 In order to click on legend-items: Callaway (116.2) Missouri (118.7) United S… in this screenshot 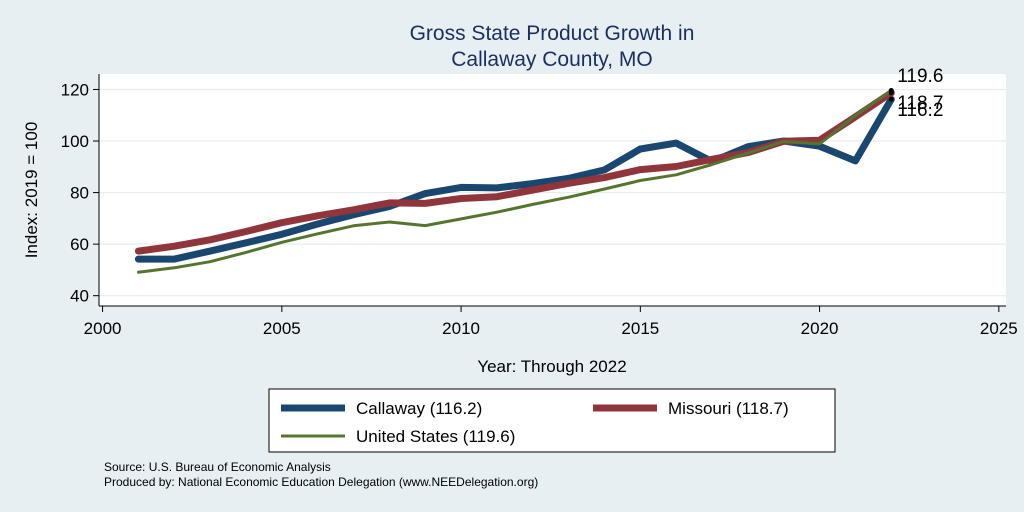, I will do `click(535, 422)`.